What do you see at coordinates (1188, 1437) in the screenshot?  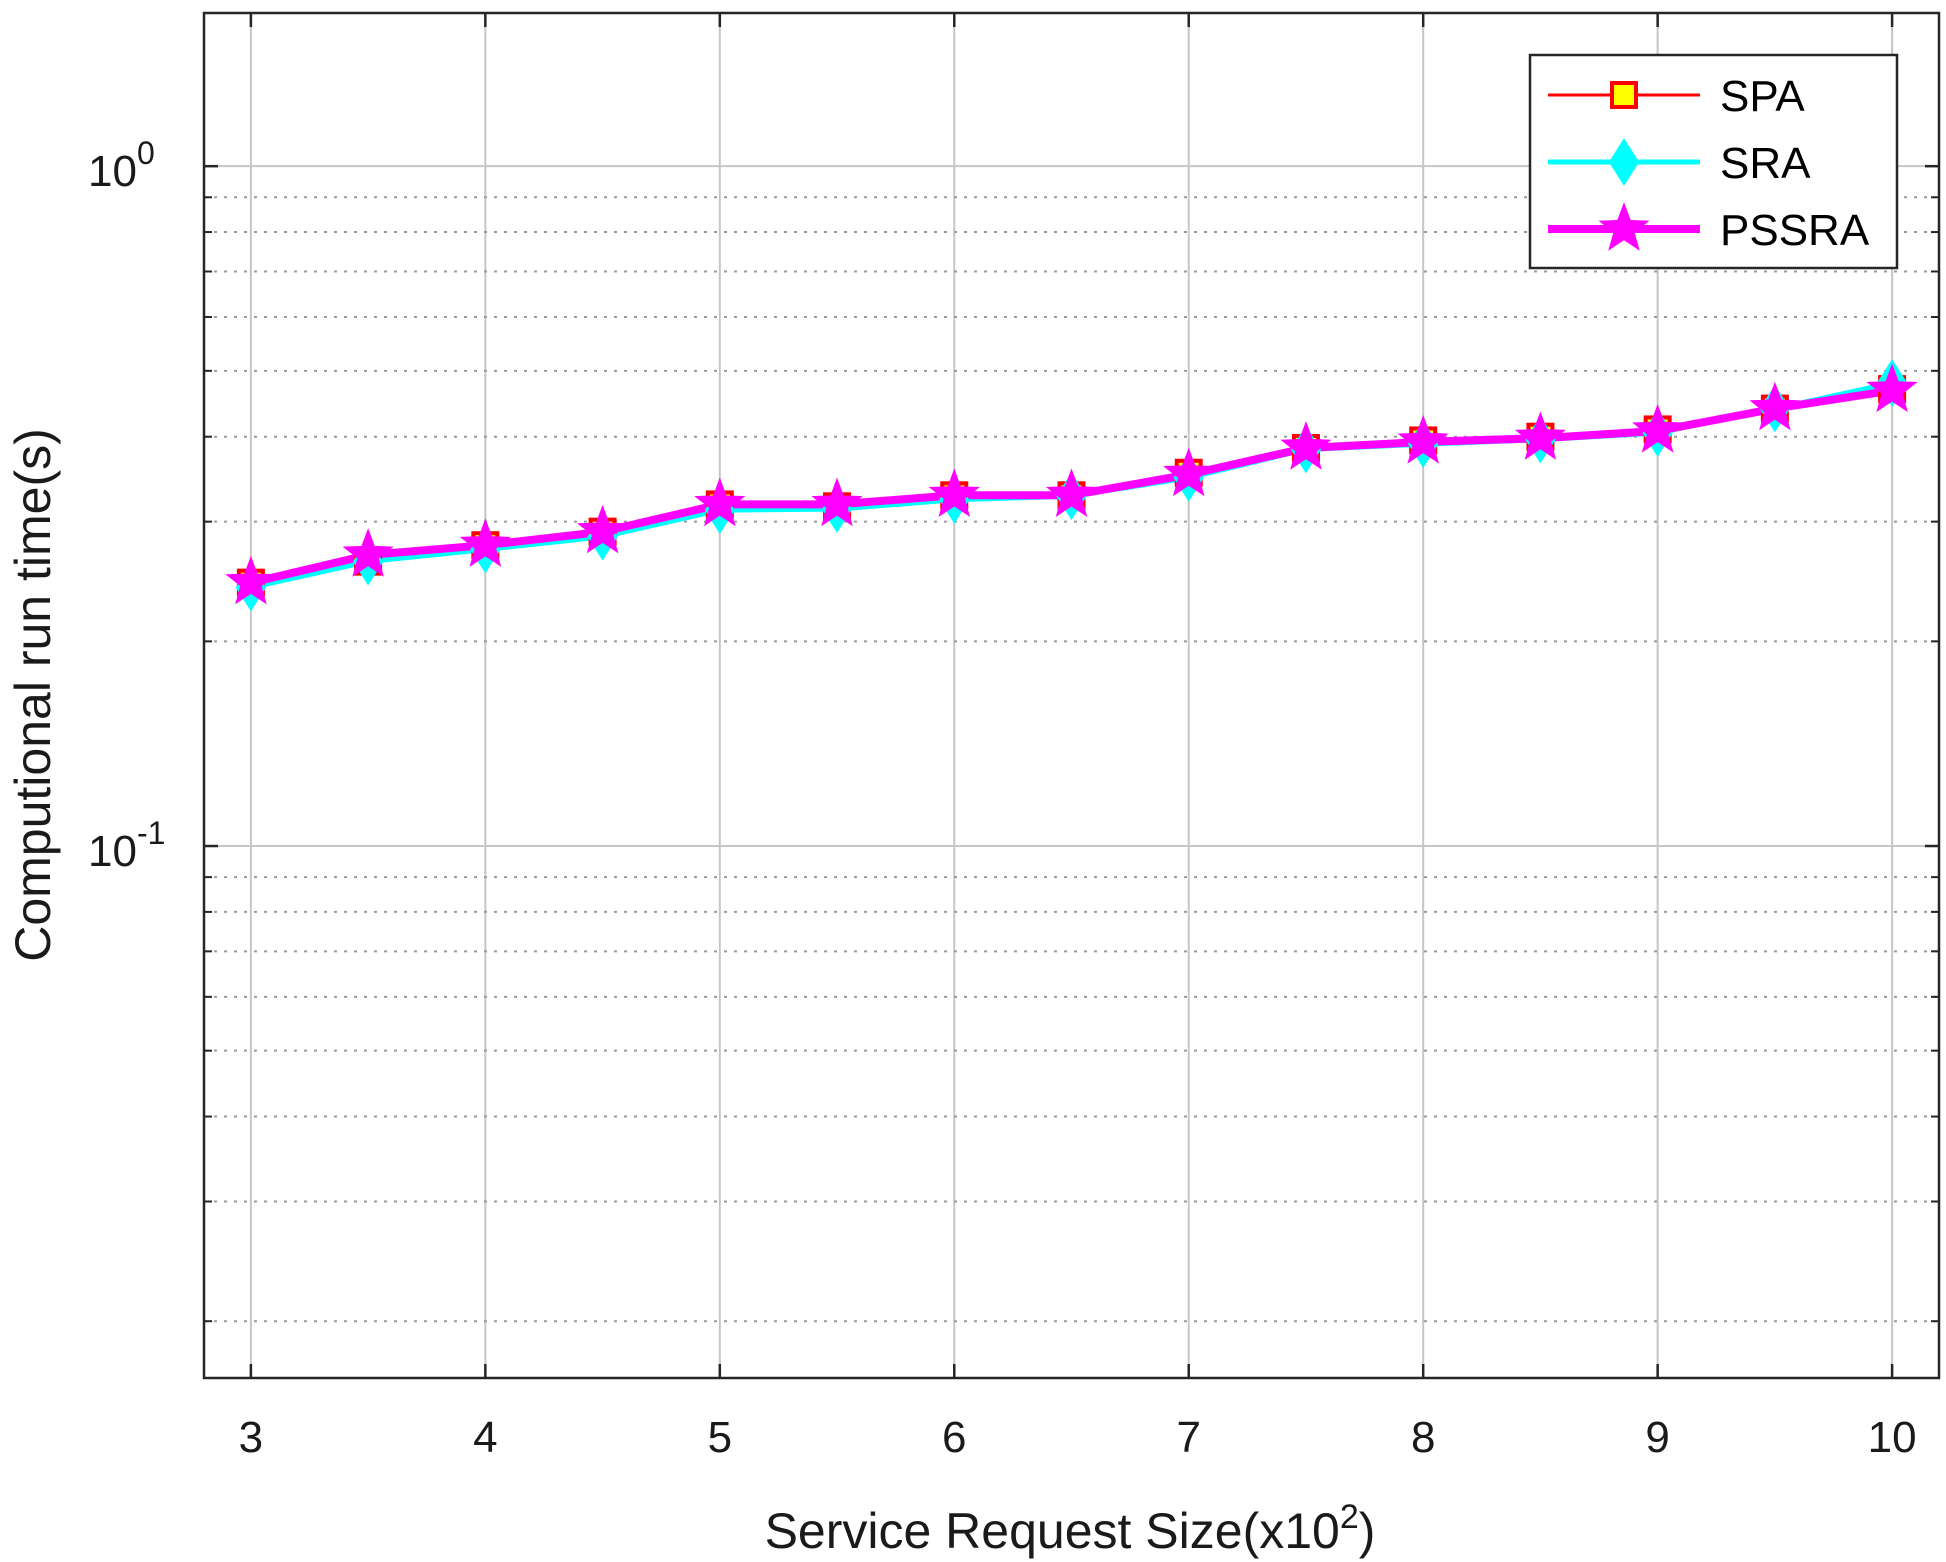 I see `x-tick-label: 7` at bounding box center [1188, 1437].